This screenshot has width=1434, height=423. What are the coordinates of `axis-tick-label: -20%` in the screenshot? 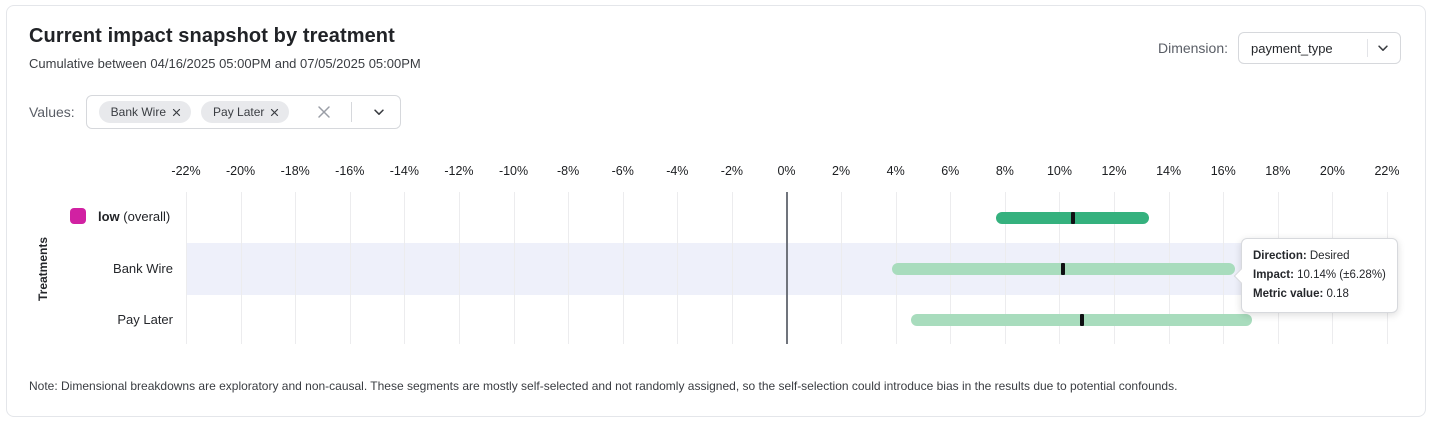 It's located at (240, 171).